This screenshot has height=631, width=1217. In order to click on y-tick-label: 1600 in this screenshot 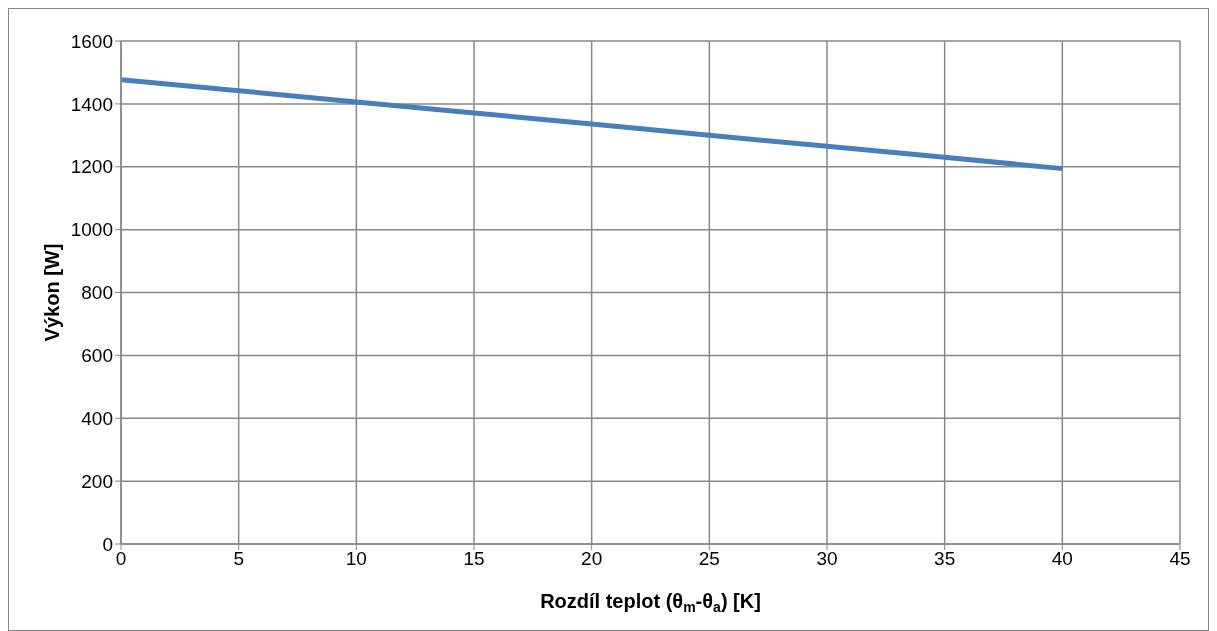, I will do `click(91, 41)`.